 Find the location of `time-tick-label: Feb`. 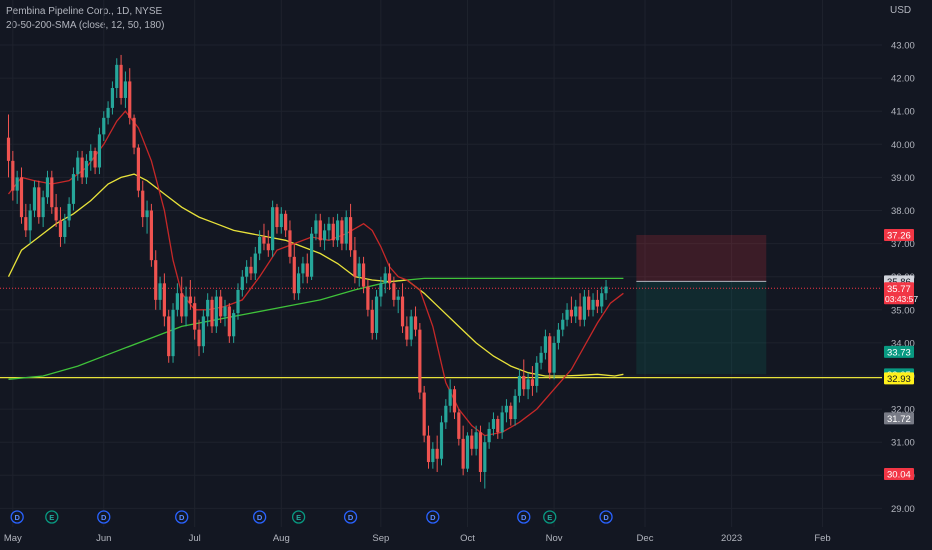

time-tick-label: Feb is located at coordinates (822, 538).